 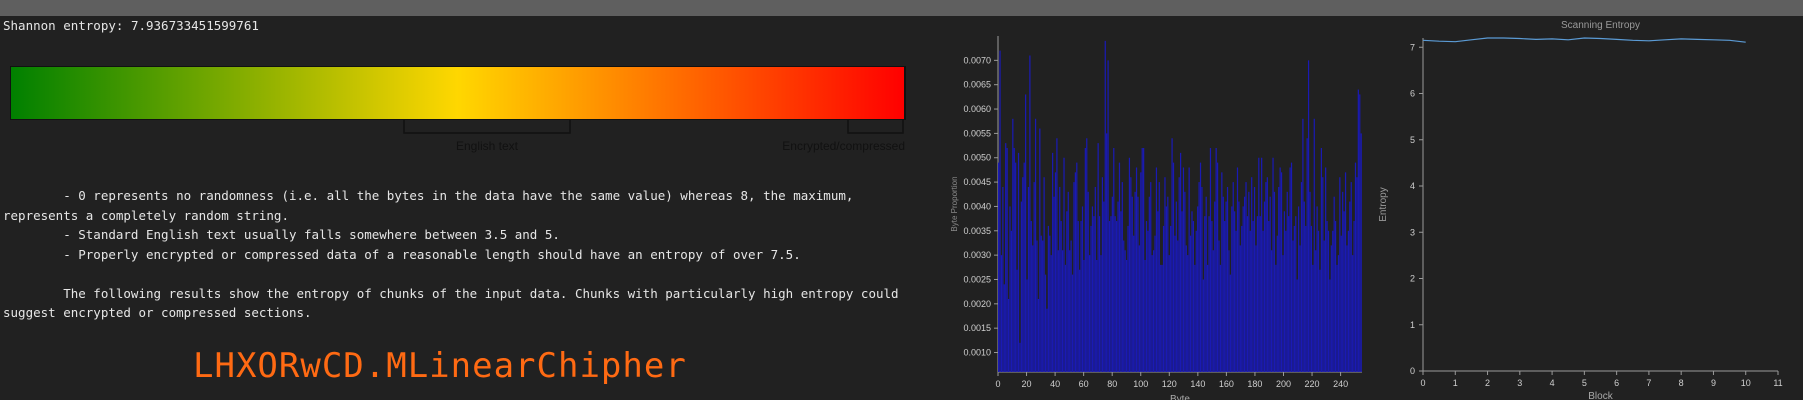 What do you see at coordinates (131, 25) in the screenshot?
I see `shannon-entropy-readout: Shannon entropy: 7.936733451599761` at bounding box center [131, 25].